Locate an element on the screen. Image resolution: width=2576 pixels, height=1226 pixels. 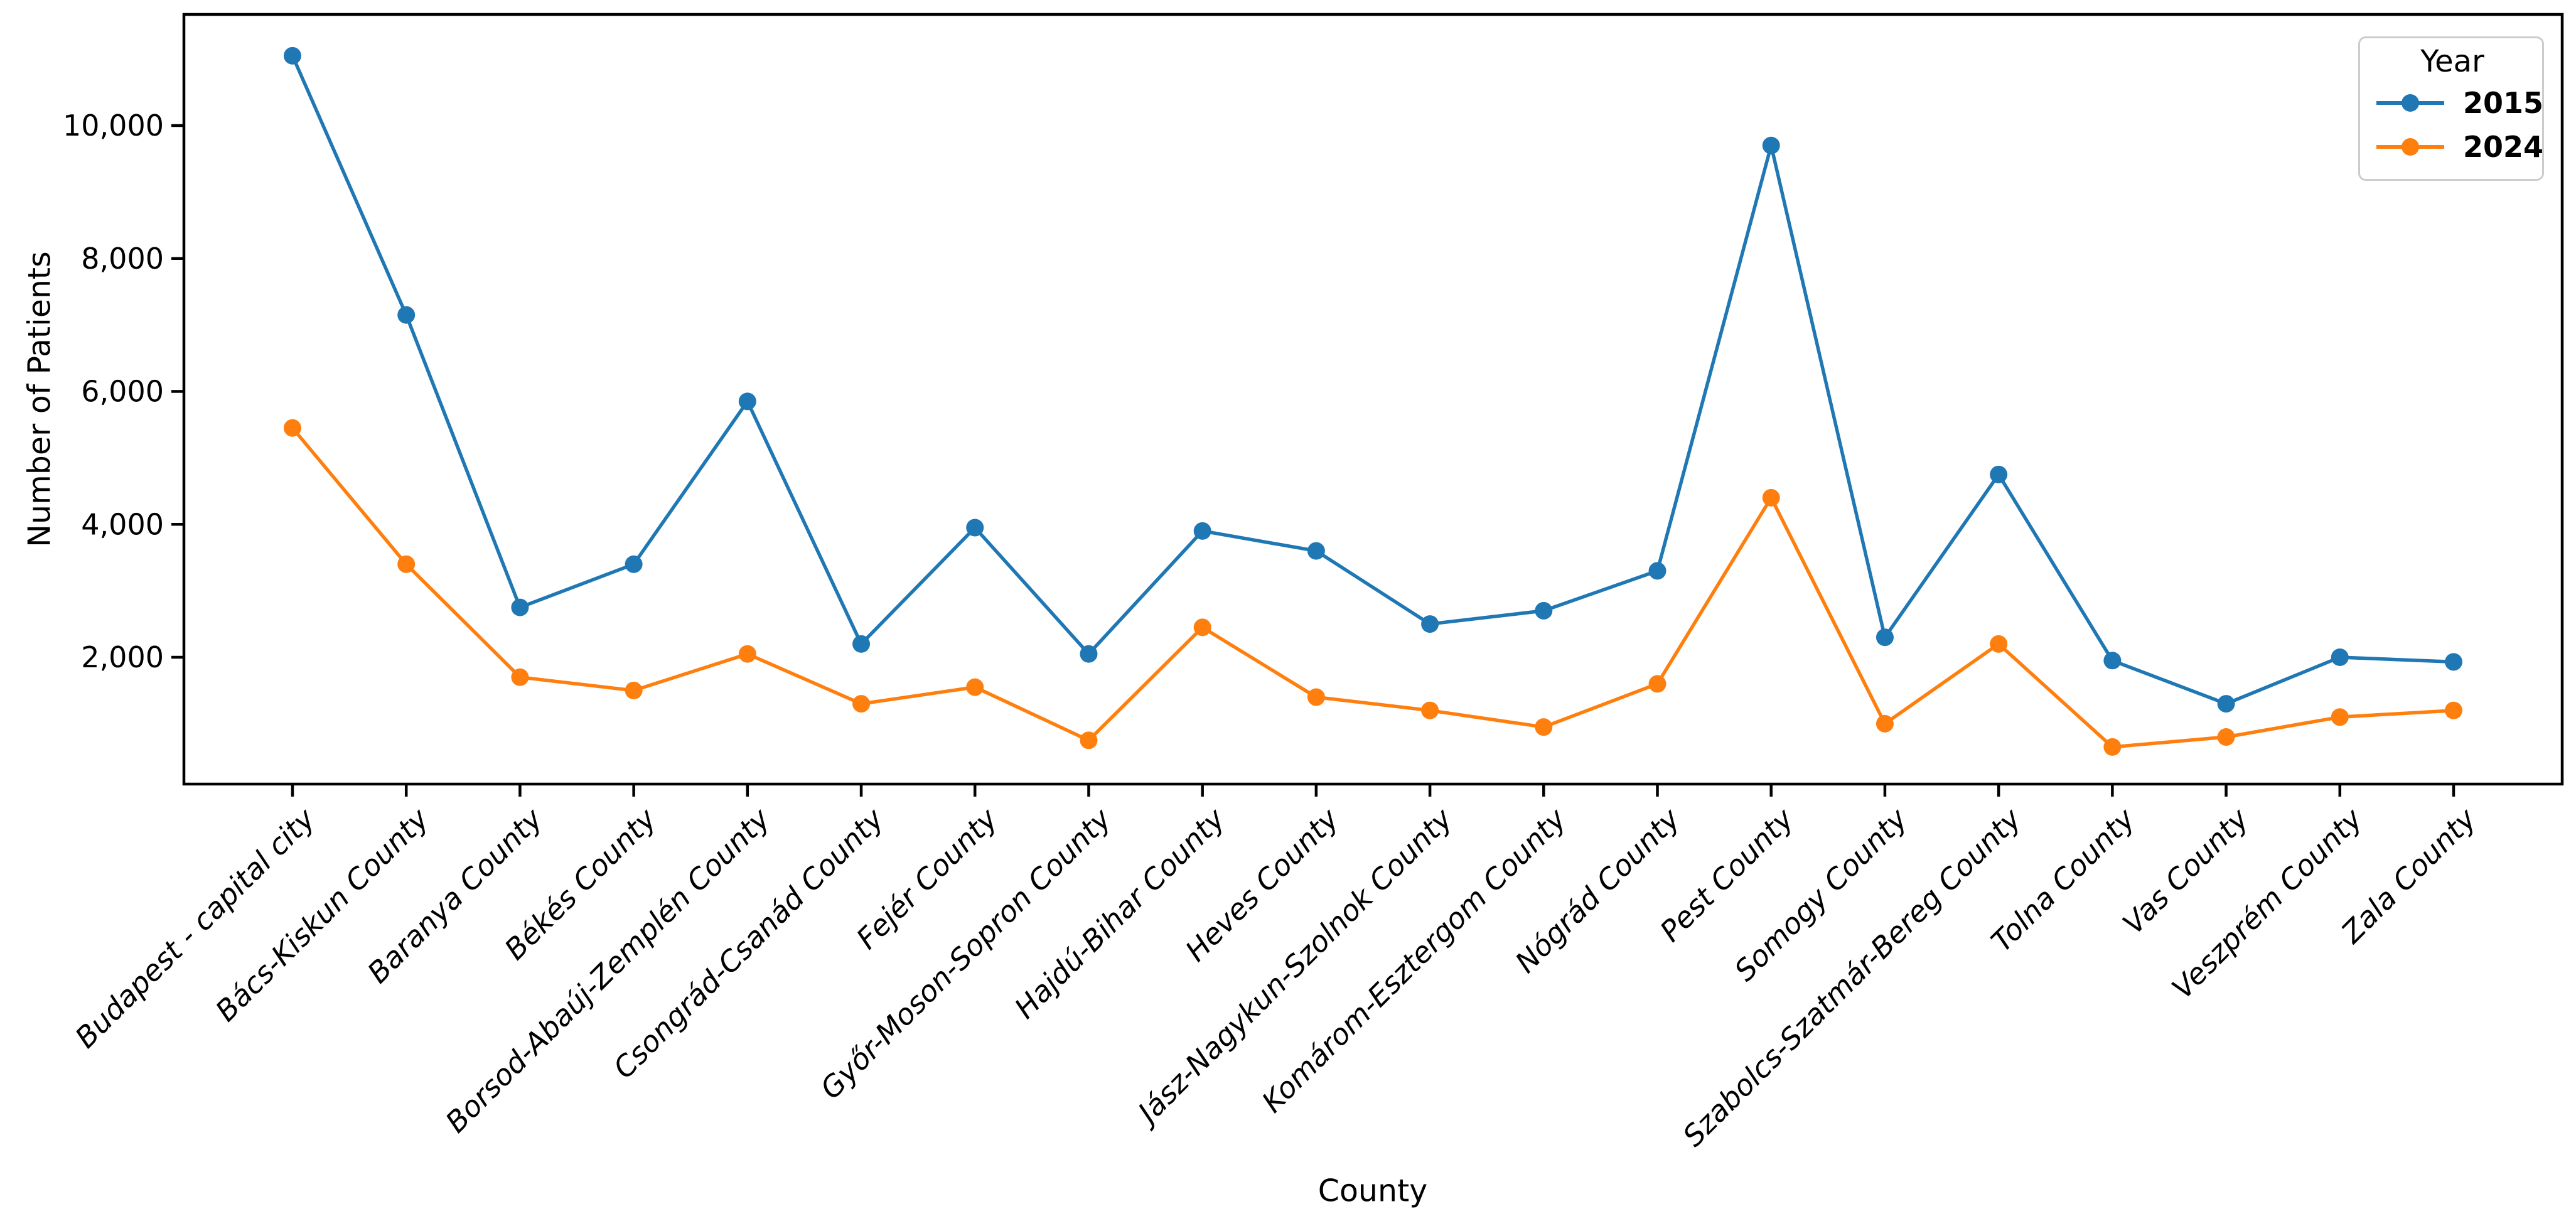
legend-title: Year is located at coordinates (2452, 61).